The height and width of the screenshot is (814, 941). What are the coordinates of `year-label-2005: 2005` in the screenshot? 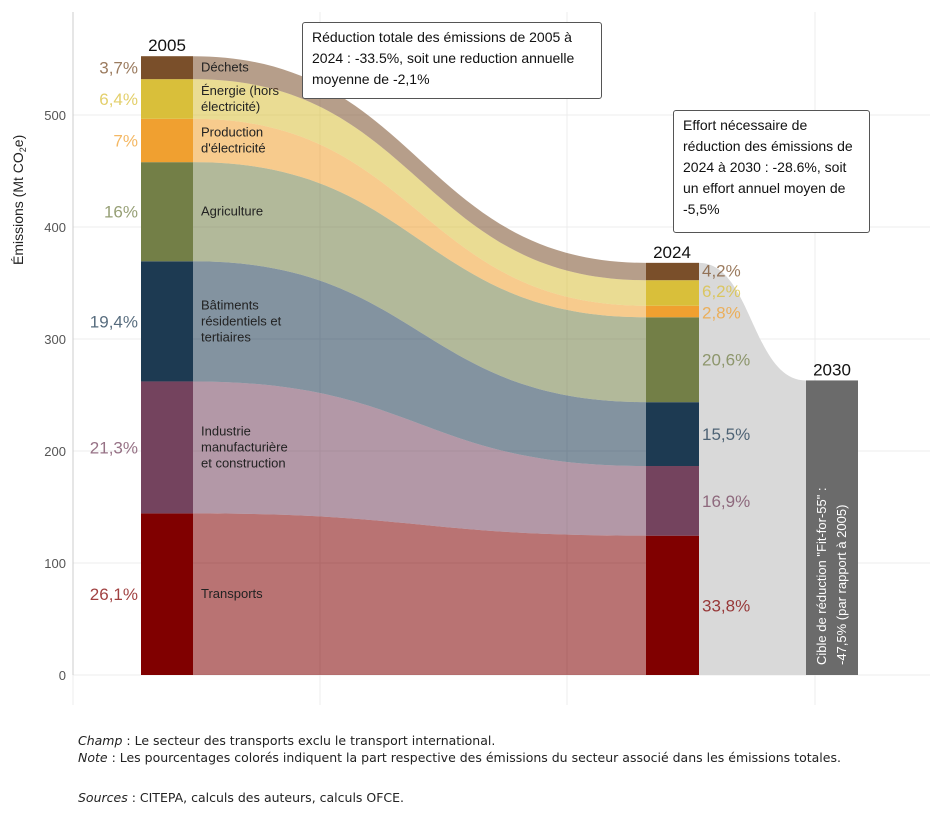 It's located at (167, 45).